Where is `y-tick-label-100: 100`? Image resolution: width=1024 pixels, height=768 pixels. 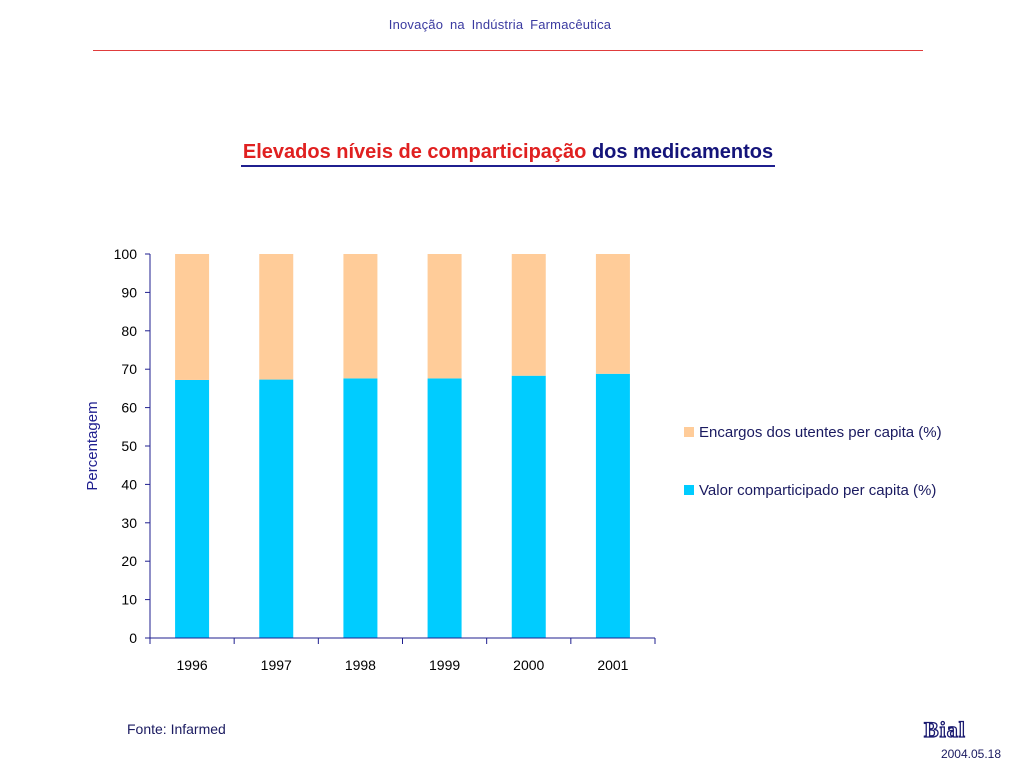
y-tick-label-100: 100 is located at coordinates (126, 254).